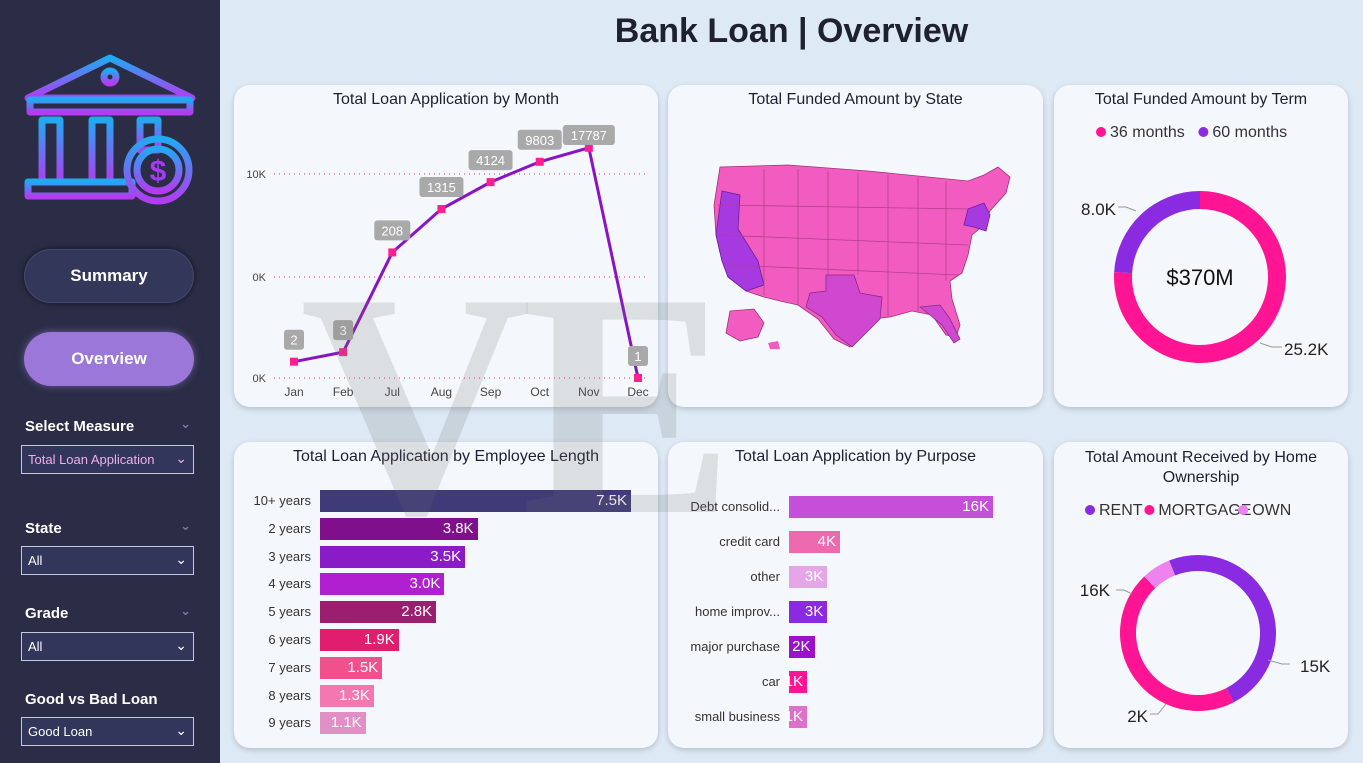  Describe the element at coordinates (466, 262) in the screenshot. I see `series-line` at that location.